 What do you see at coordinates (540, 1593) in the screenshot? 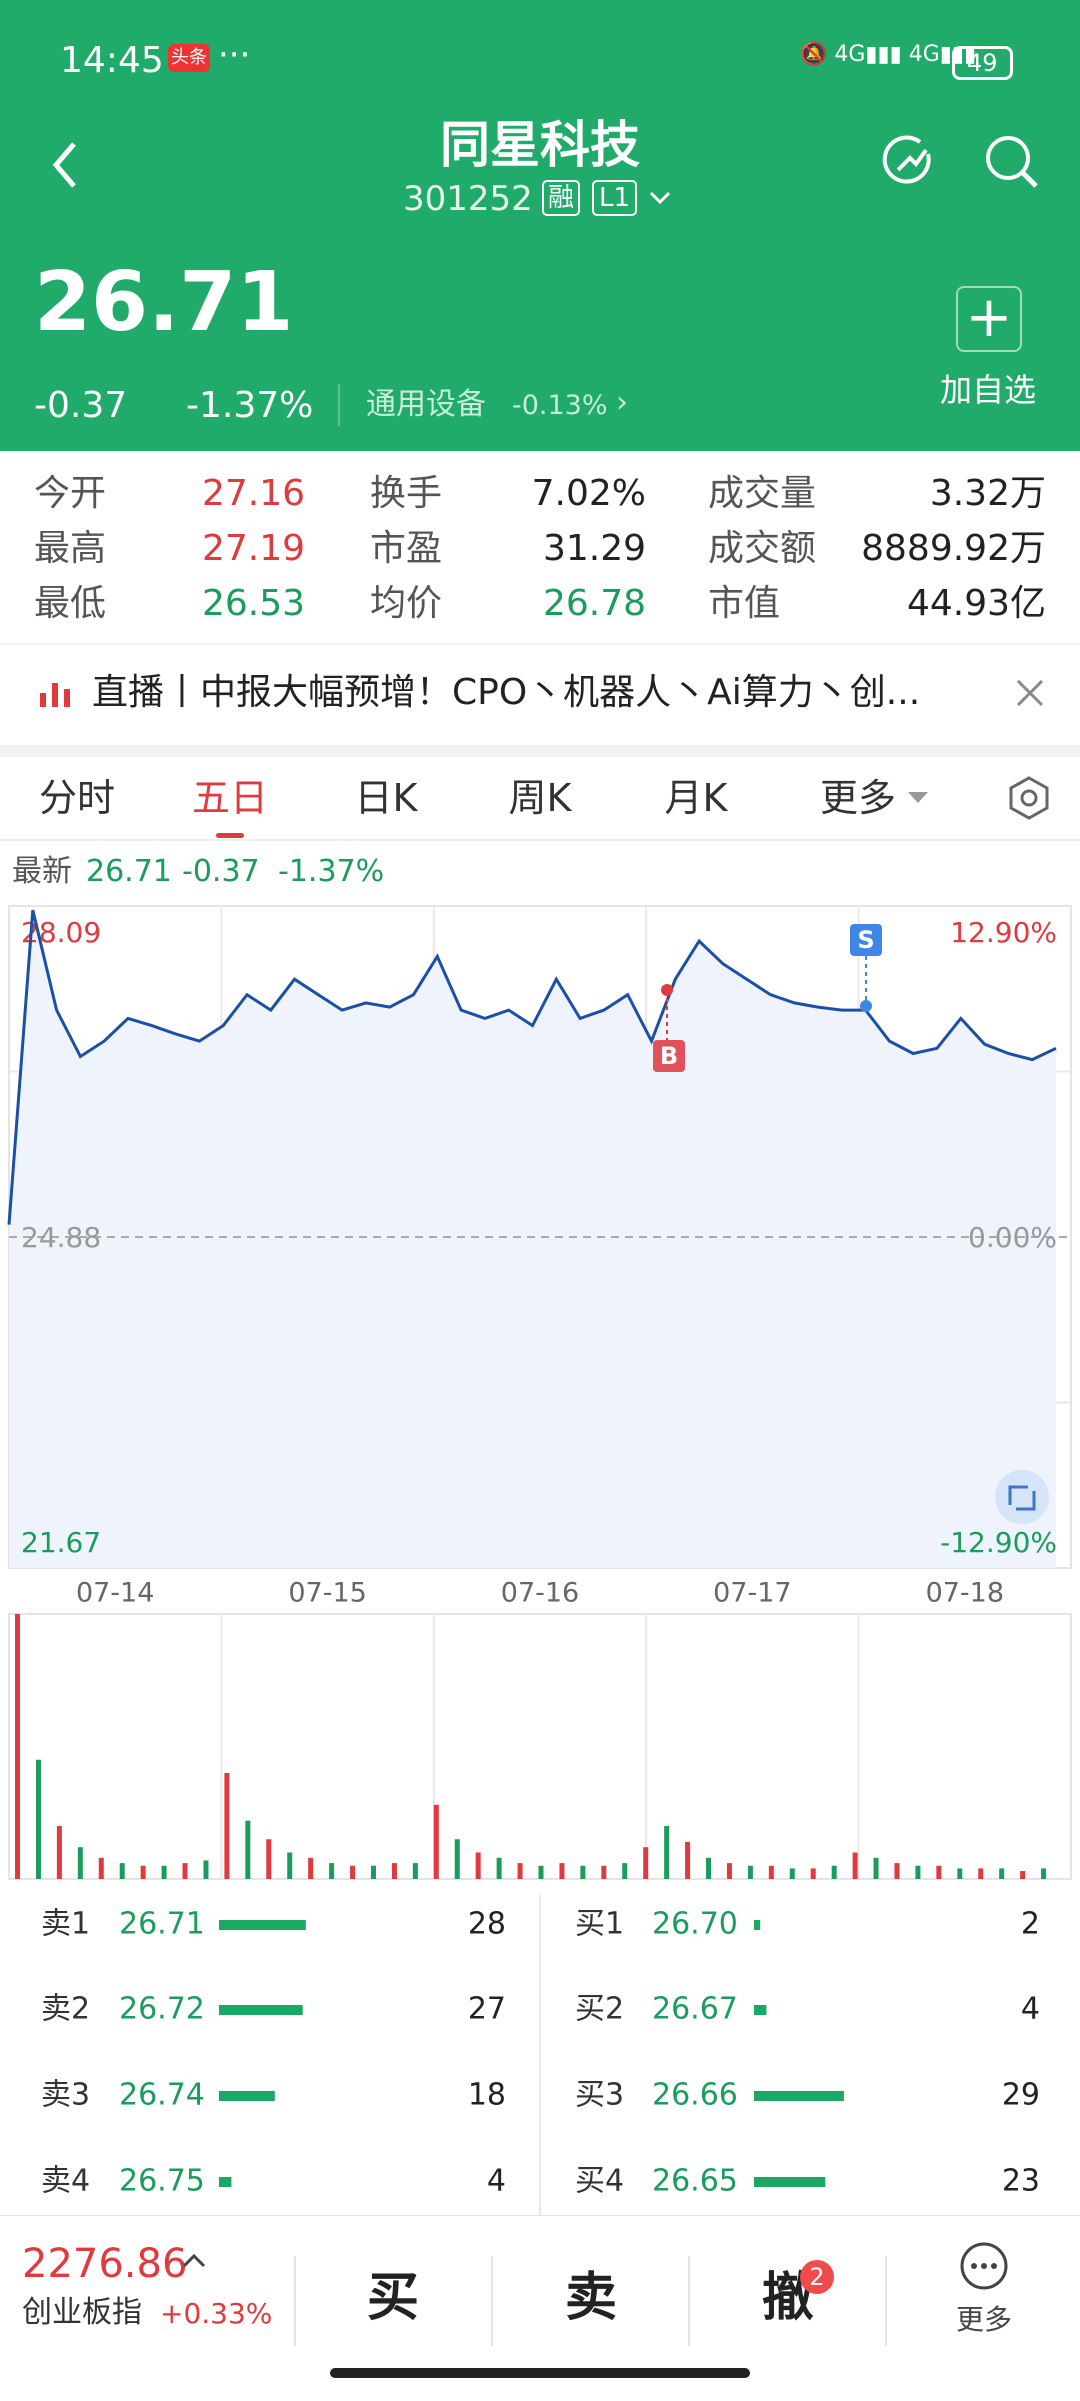
I see `x-tick-label: 07-16` at bounding box center [540, 1593].